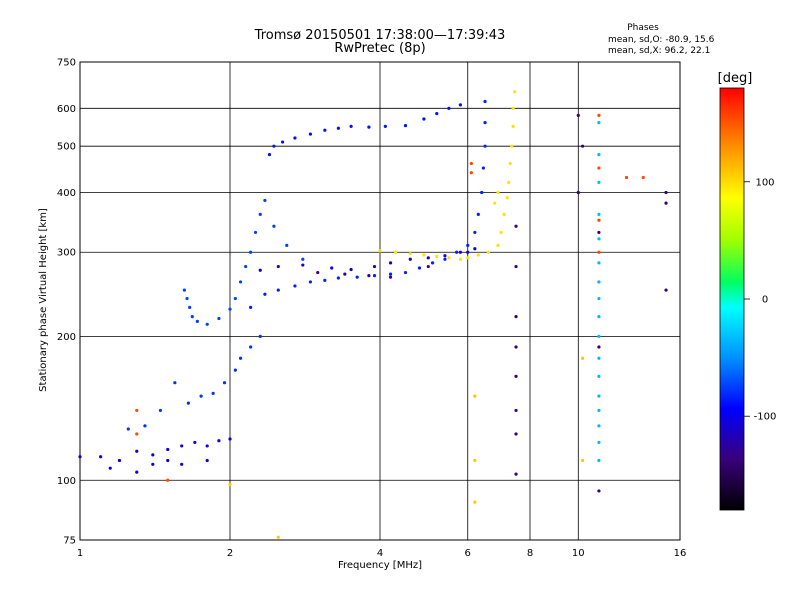 The width and height of the screenshot is (800, 600). I want to click on y-tick-label: 750, so click(66, 63).